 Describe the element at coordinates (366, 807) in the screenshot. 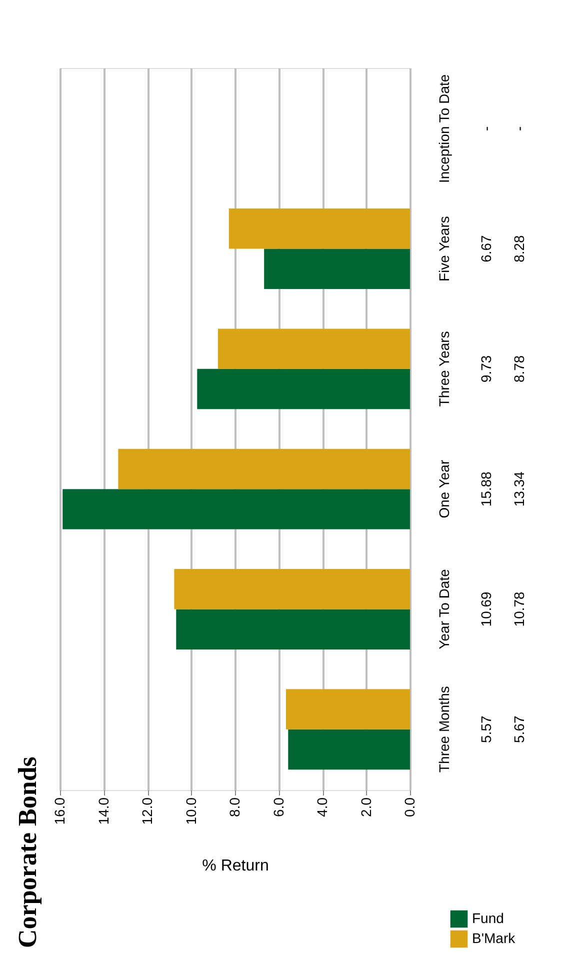

I see `x-tick-label: 2.0` at that location.